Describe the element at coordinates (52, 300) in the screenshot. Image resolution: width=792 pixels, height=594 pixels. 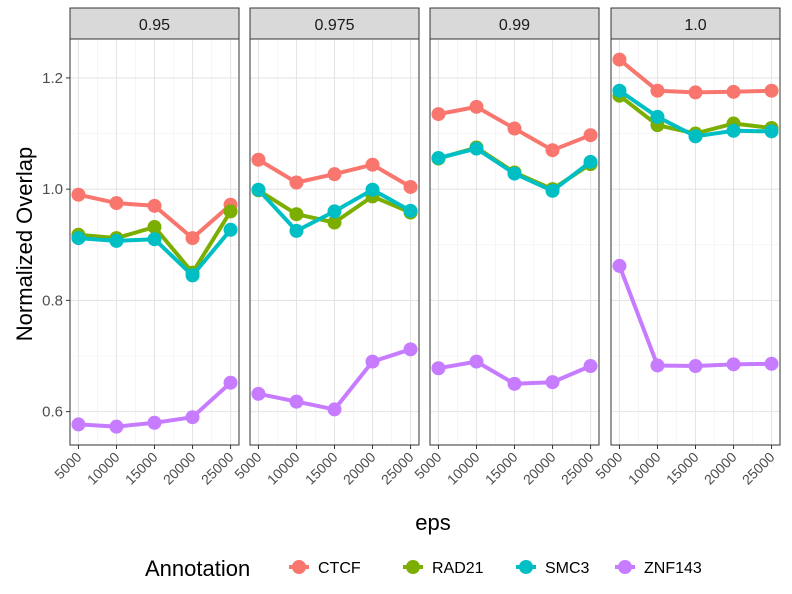
I see `y-tick-label: 0.8` at that location.